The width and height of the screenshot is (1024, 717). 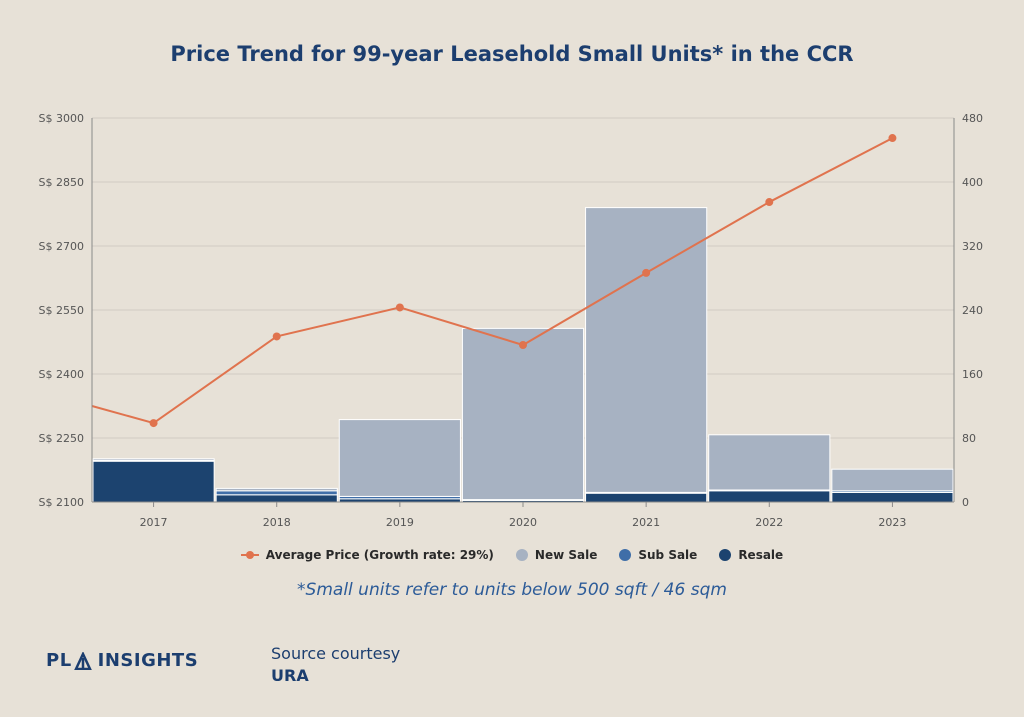 I want to click on x-tick-label: 2017, so click(x=154, y=522).